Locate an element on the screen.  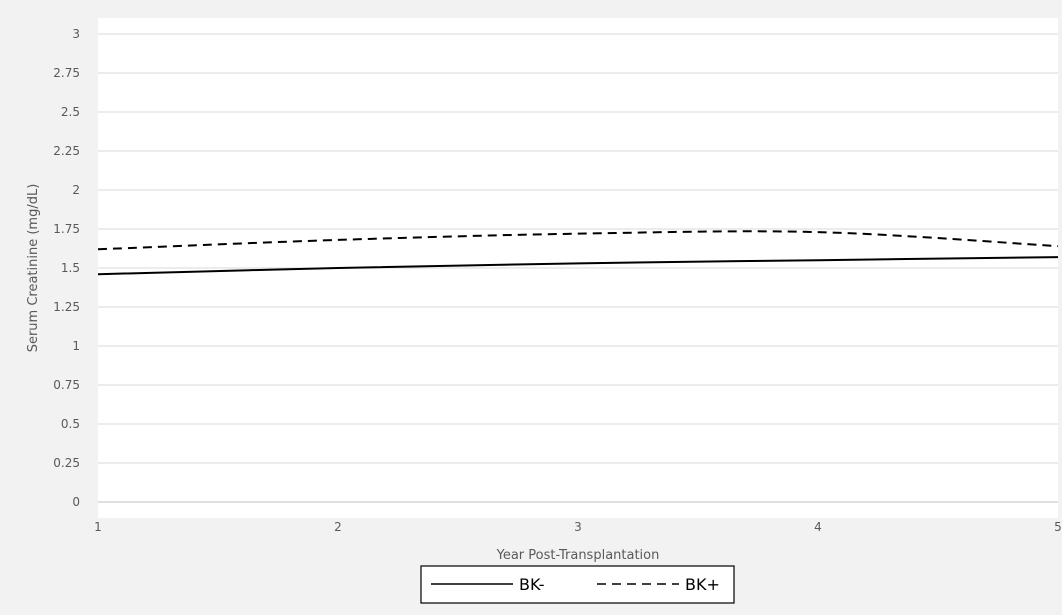
y-tick-label: 2 is located at coordinates (76, 190).